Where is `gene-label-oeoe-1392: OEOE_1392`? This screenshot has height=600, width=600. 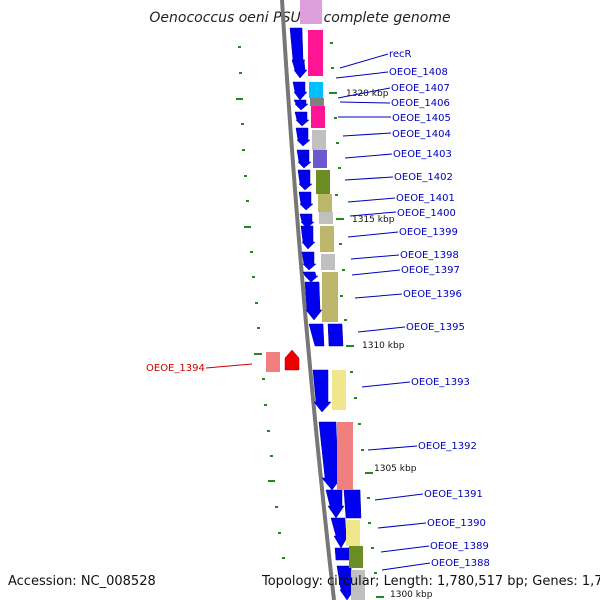 gene-label-oeoe-1392: OEOE_1392 is located at coordinates (447, 446).